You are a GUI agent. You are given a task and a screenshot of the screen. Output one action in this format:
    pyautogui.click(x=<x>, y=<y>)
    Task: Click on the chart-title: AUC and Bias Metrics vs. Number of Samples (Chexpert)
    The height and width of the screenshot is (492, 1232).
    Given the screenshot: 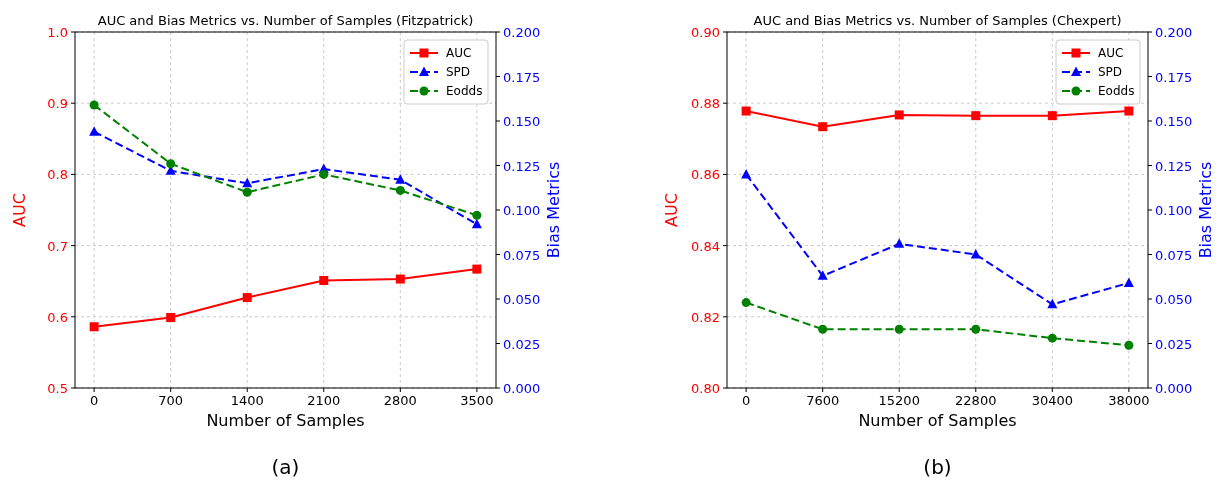 What is the action you would take?
    pyautogui.click(x=937, y=20)
    